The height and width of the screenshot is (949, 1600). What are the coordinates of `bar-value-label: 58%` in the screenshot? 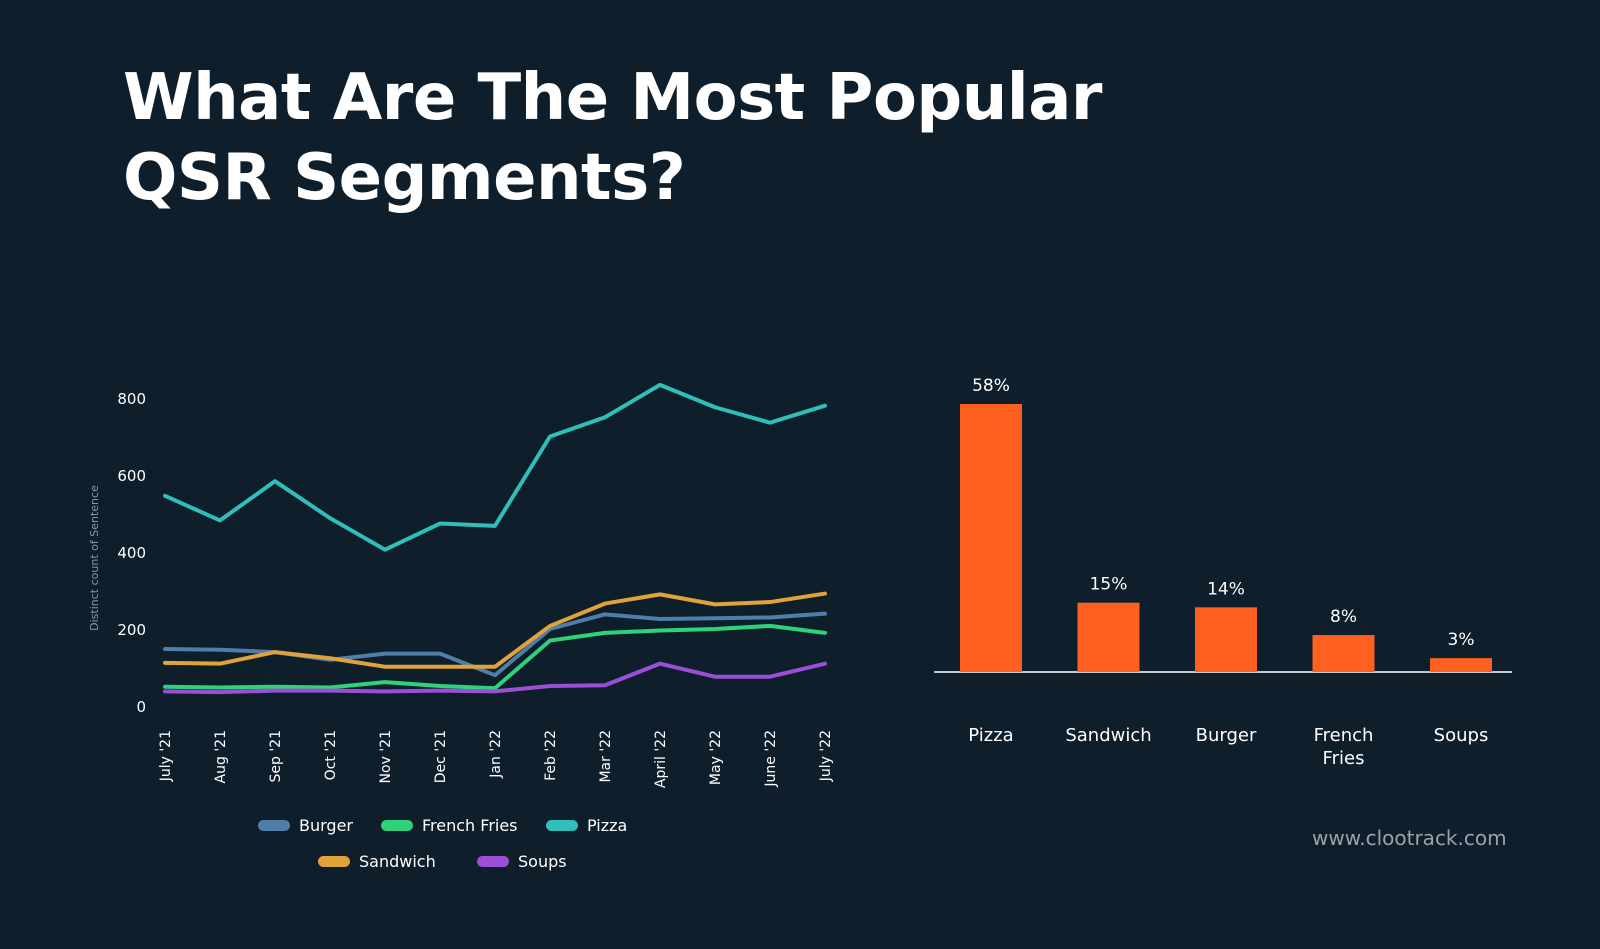 It's located at (991, 386).